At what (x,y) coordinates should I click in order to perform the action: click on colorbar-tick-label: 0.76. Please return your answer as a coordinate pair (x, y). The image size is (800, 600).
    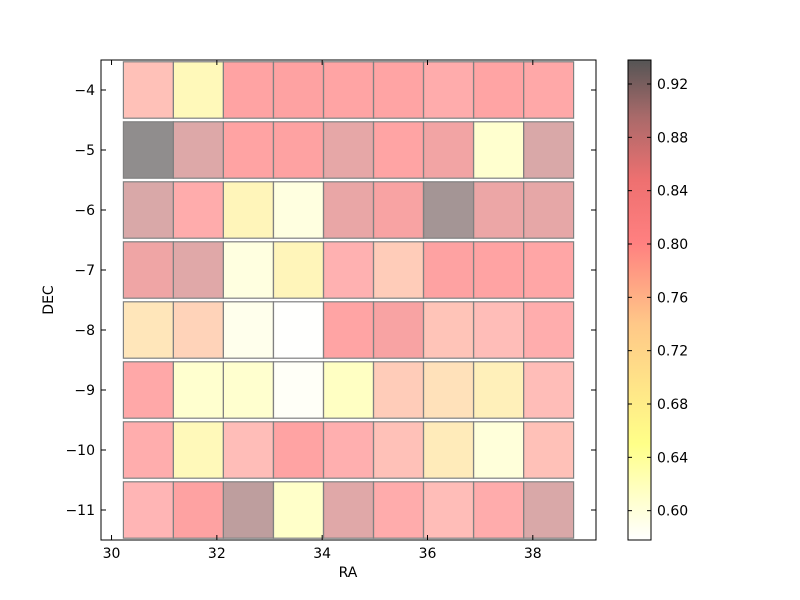
    Looking at the image, I should click on (672, 298).